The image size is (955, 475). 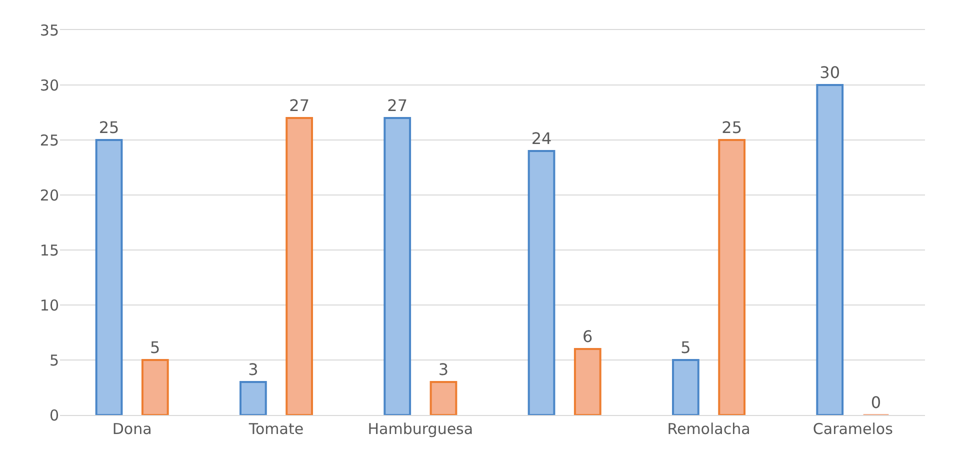 What do you see at coordinates (49, 250) in the screenshot?
I see `y-tick-label: 15` at bounding box center [49, 250].